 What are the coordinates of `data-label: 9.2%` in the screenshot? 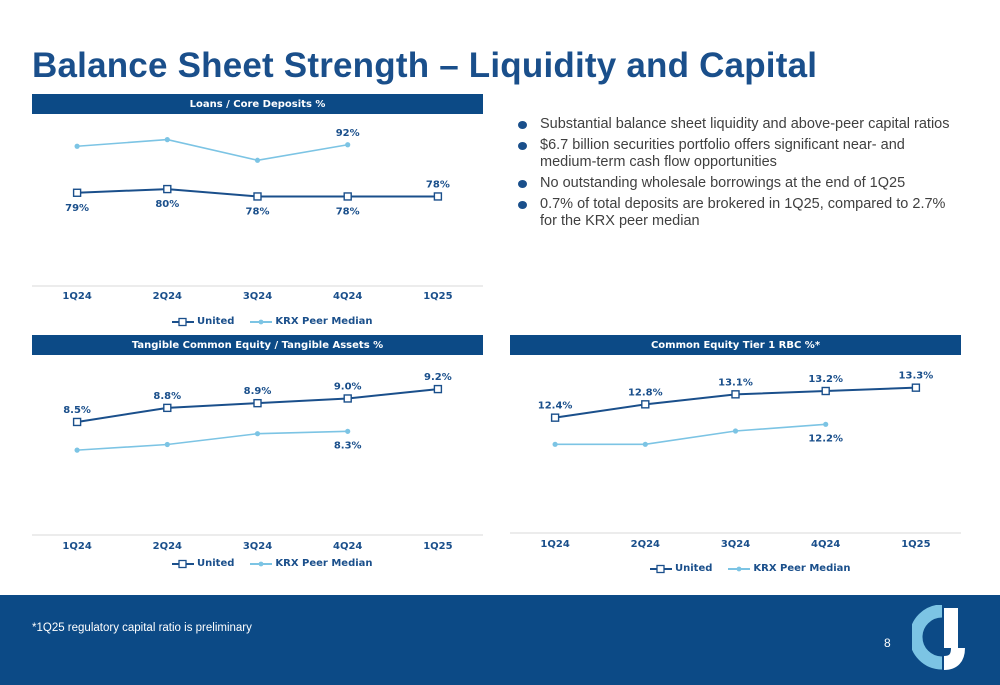 It's located at (438, 377).